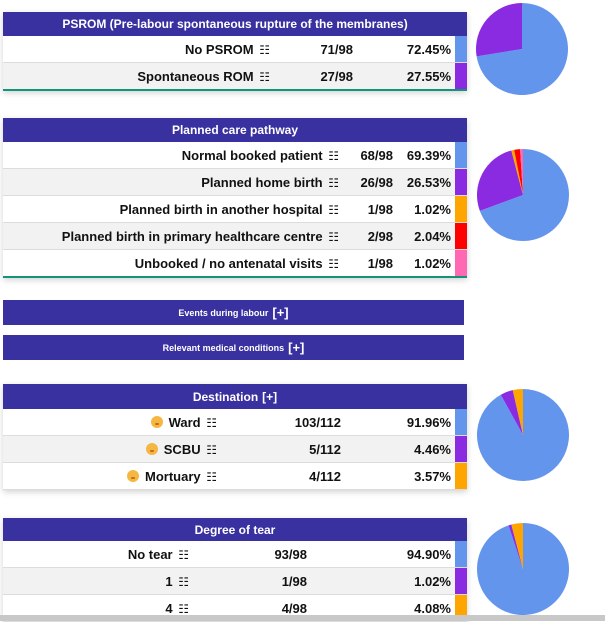 The height and width of the screenshot is (622, 605). Describe the element at coordinates (325, 449) in the screenshot. I see `row-count: 5/112` at that location.